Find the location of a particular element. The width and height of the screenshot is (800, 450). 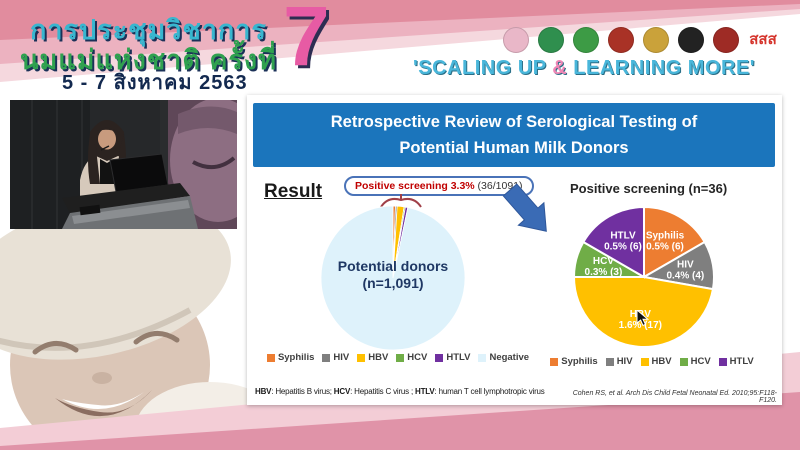

slide-title-line2: Potential Human Milk Donors is located at coordinates (514, 148).